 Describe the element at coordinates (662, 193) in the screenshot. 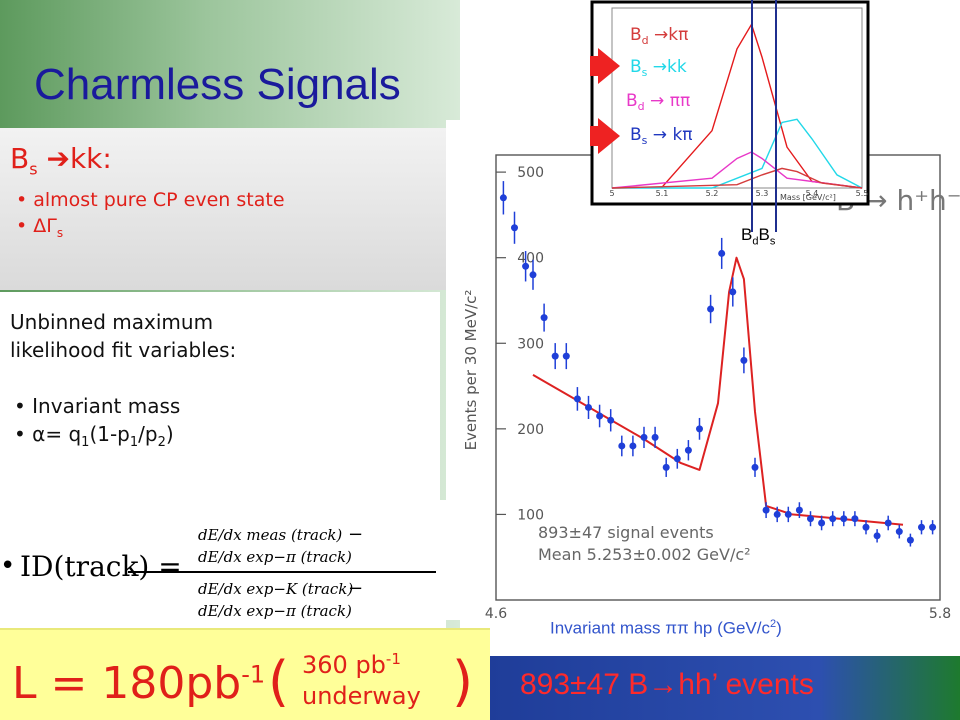

I see `inset-x-tick-1: 5.1` at that location.